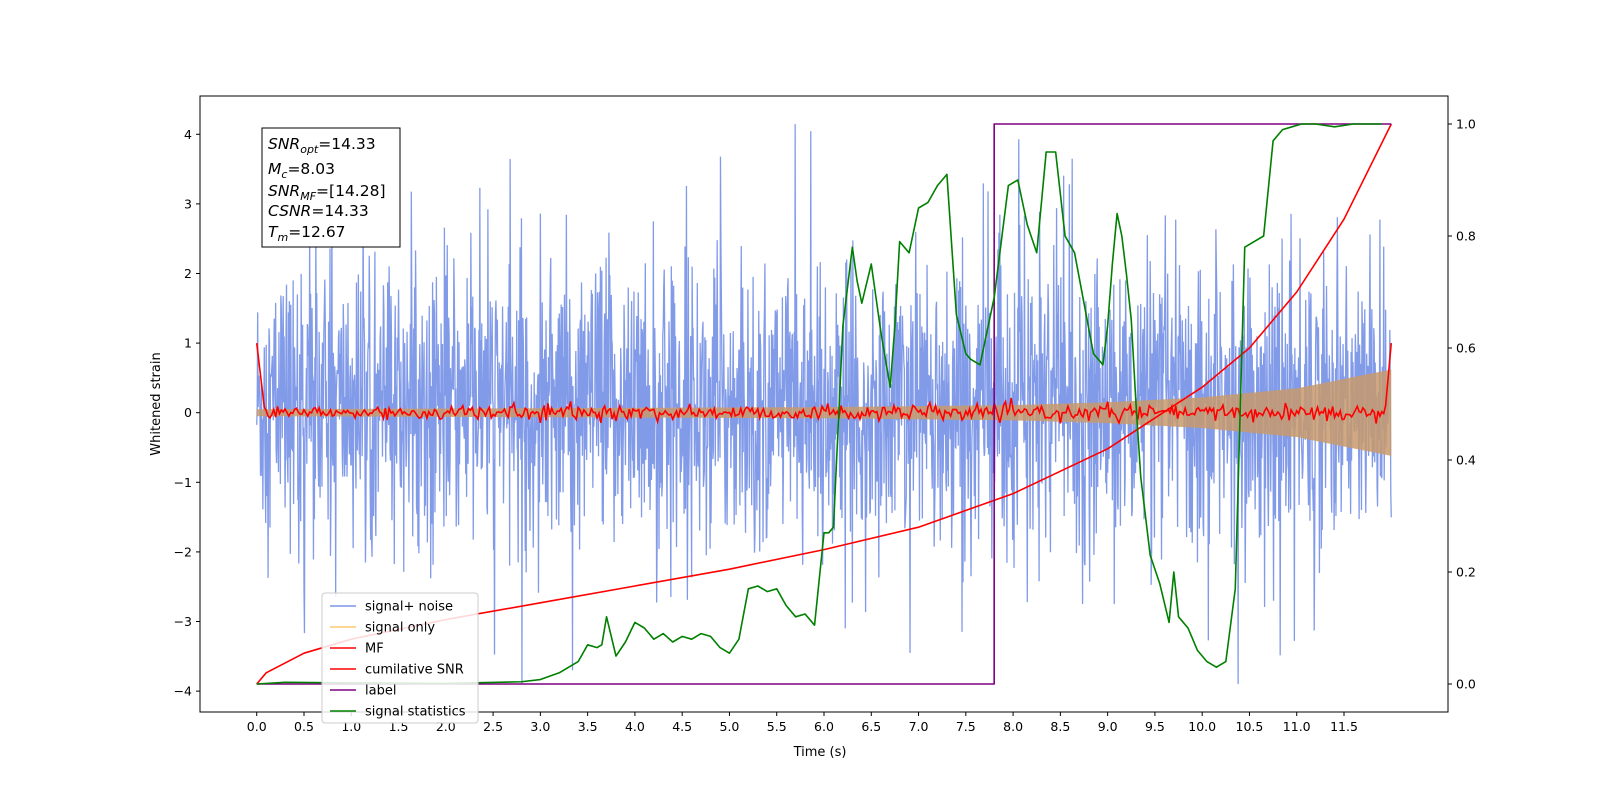 The width and height of the screenshot is (1600, 800). What do you see at coordinates (183, 691) in the screenshot?
I see `y-left-tick-label: −4` at bounding box center [183, 691].